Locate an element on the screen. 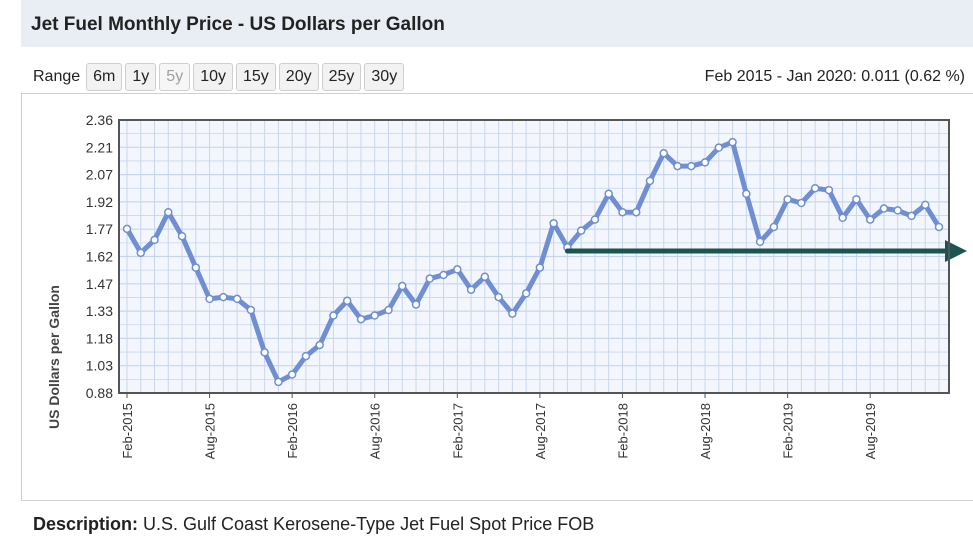 Image resolution: width=973 pixels, height=544 pixels. y-tick-label: 1.18 is located at coordinates (99, 338).